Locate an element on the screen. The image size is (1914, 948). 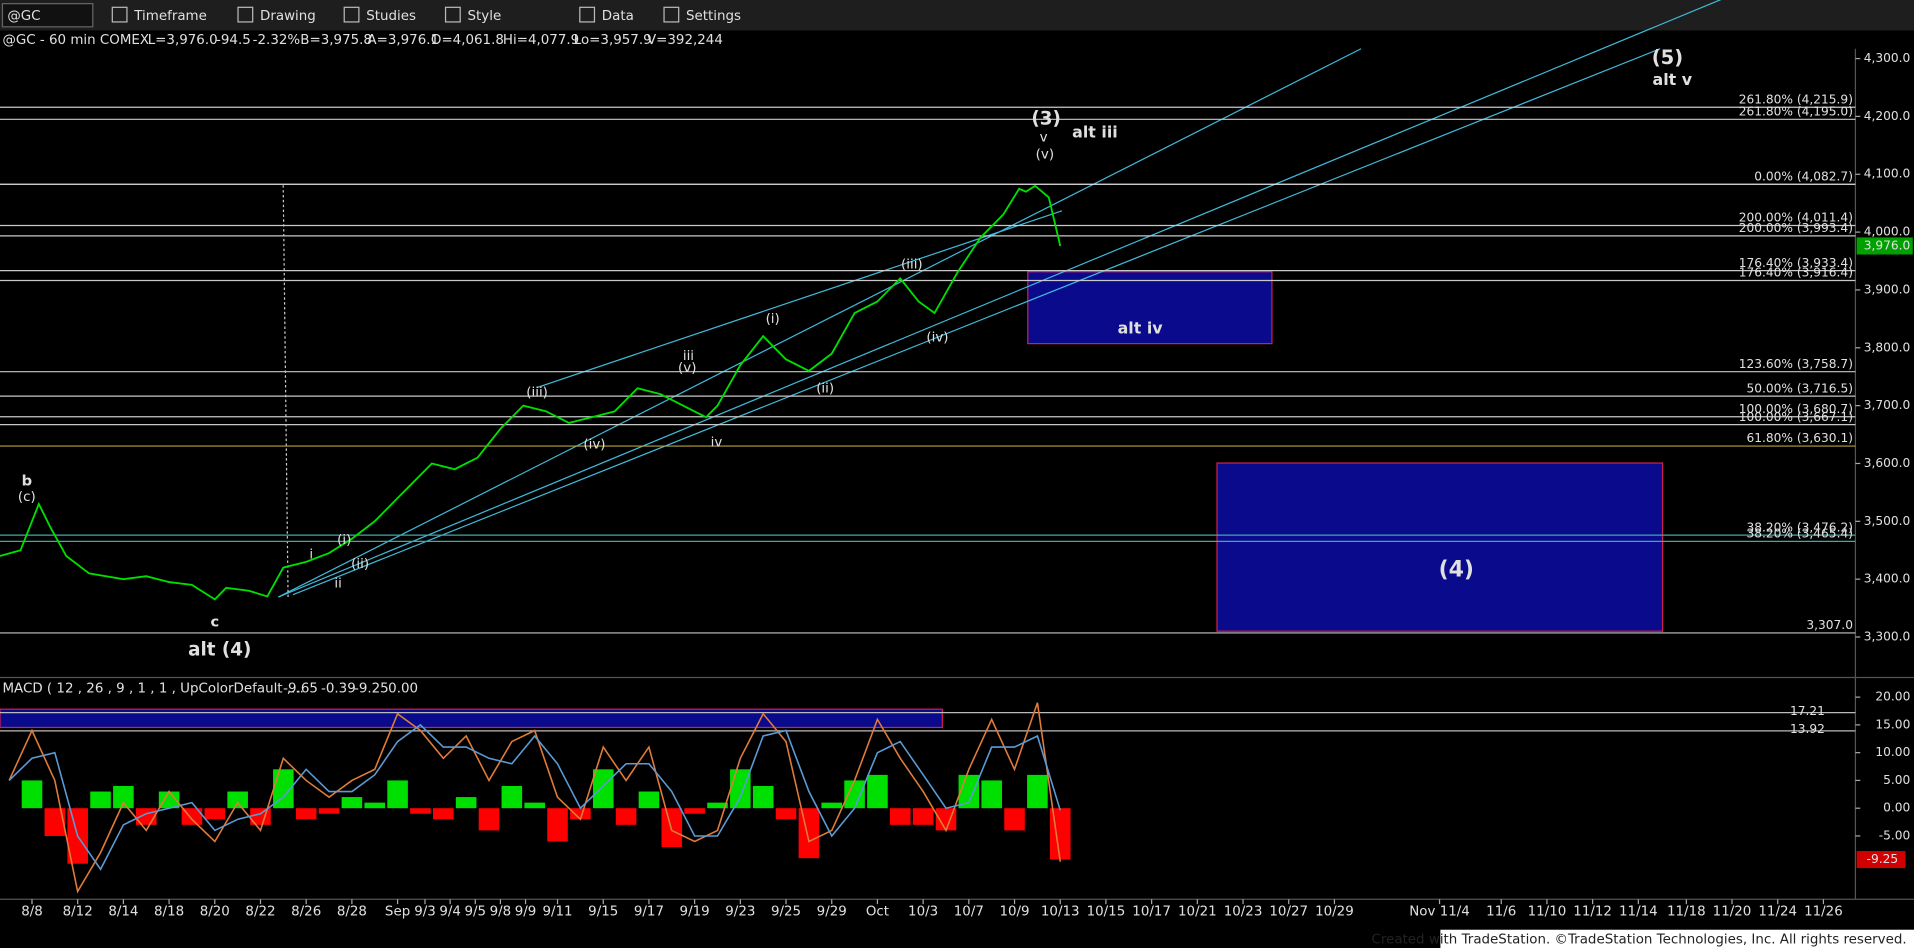
x-tick-label: 9/15 is located at coordinates (603, 911).